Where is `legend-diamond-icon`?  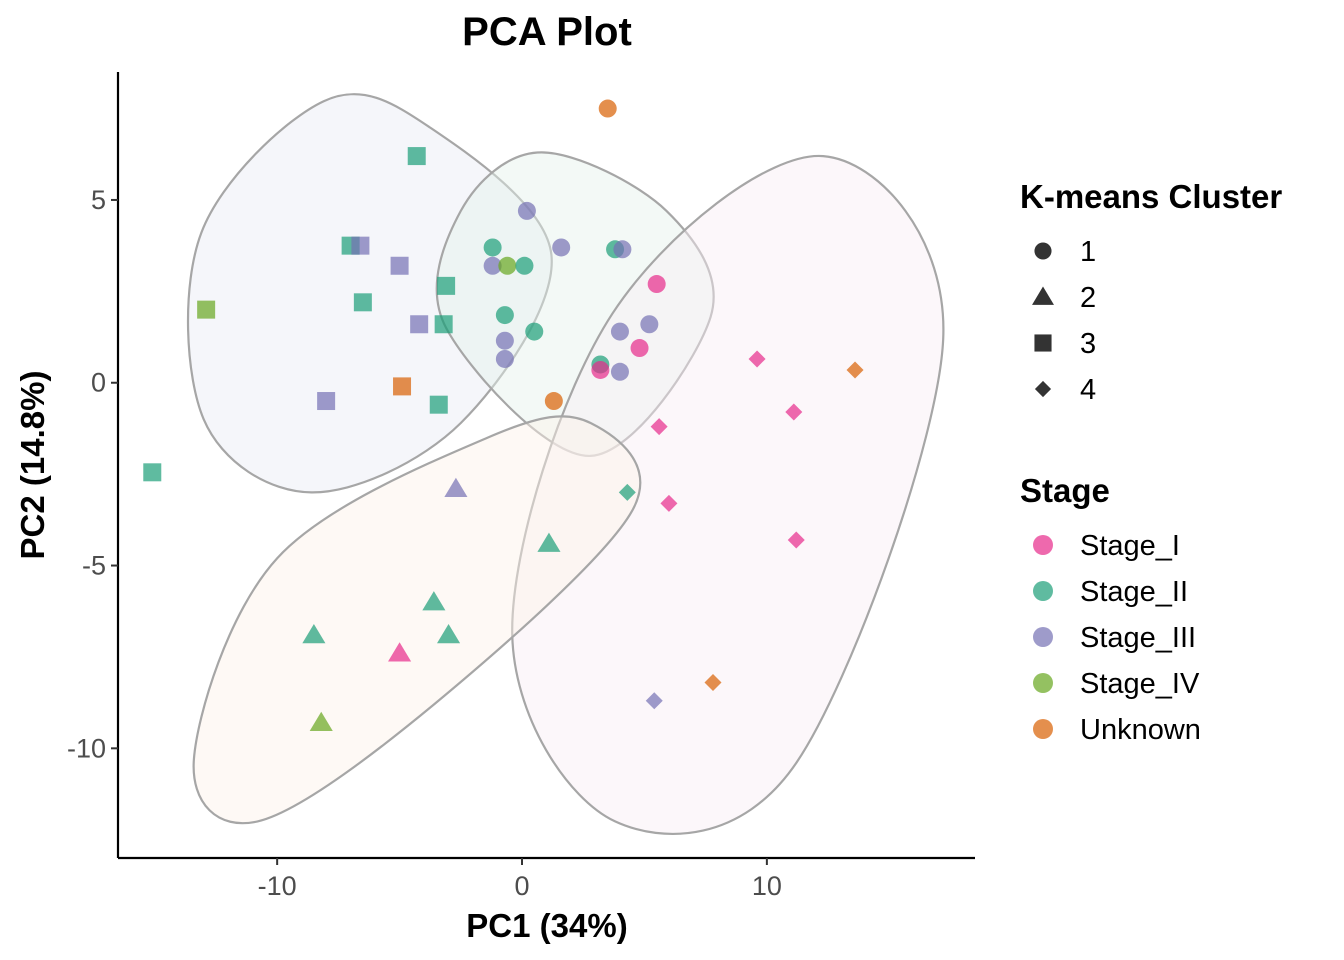 legend-diamond-icon is located at coordinates (1043, 389).